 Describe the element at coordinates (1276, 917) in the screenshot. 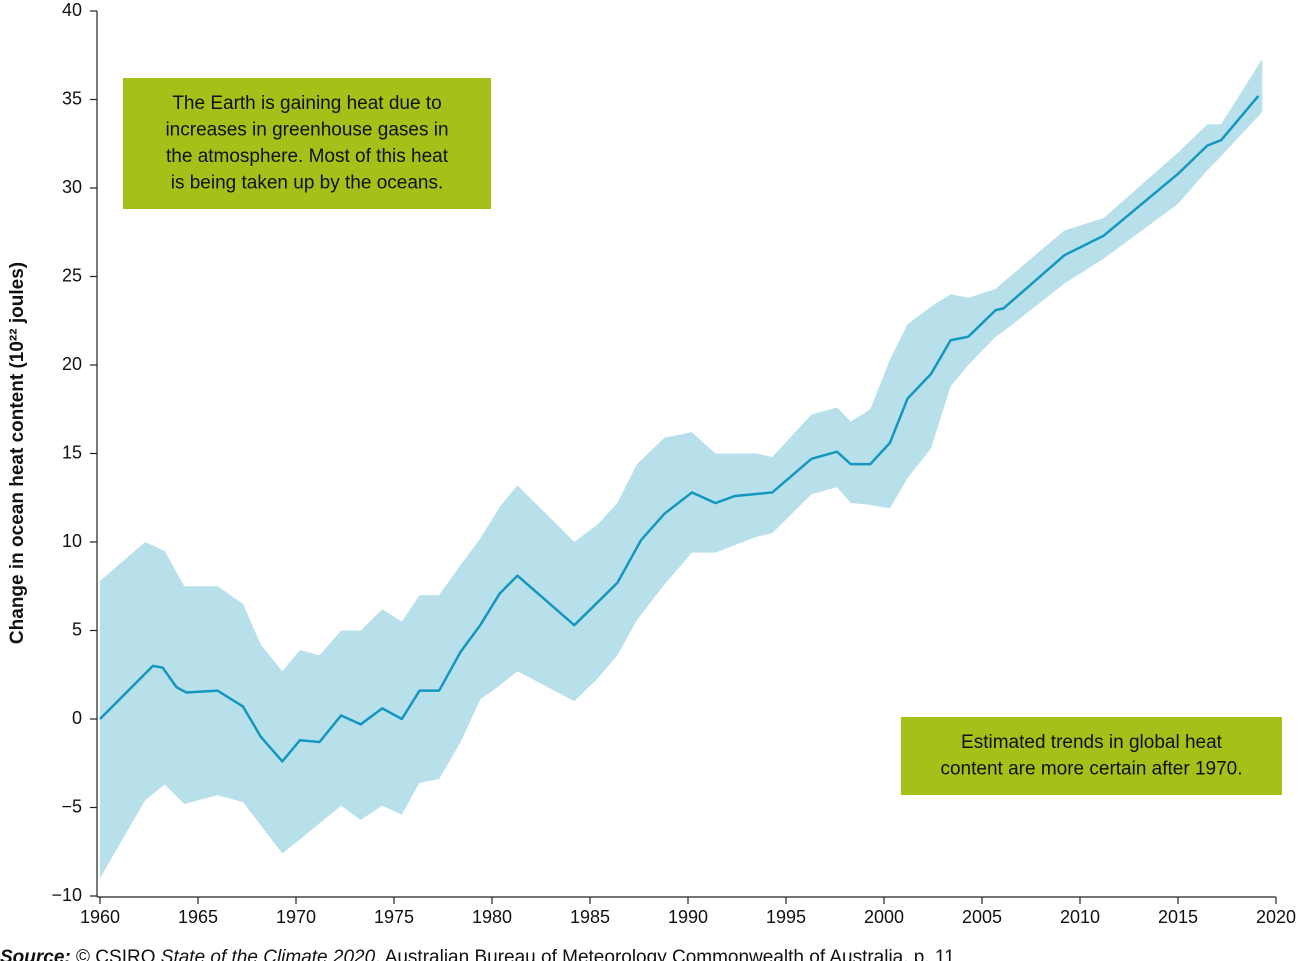

I see `x-tick-label: 2020` at that location.